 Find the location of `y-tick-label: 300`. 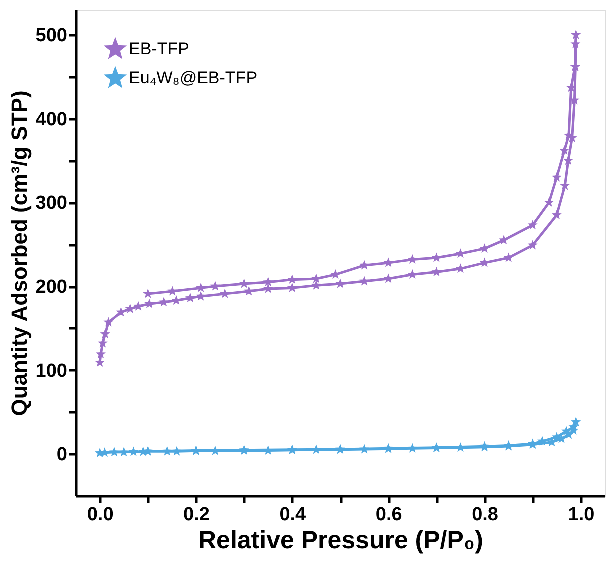

y-tick-label: 300 is located at coordinates (52, 203).